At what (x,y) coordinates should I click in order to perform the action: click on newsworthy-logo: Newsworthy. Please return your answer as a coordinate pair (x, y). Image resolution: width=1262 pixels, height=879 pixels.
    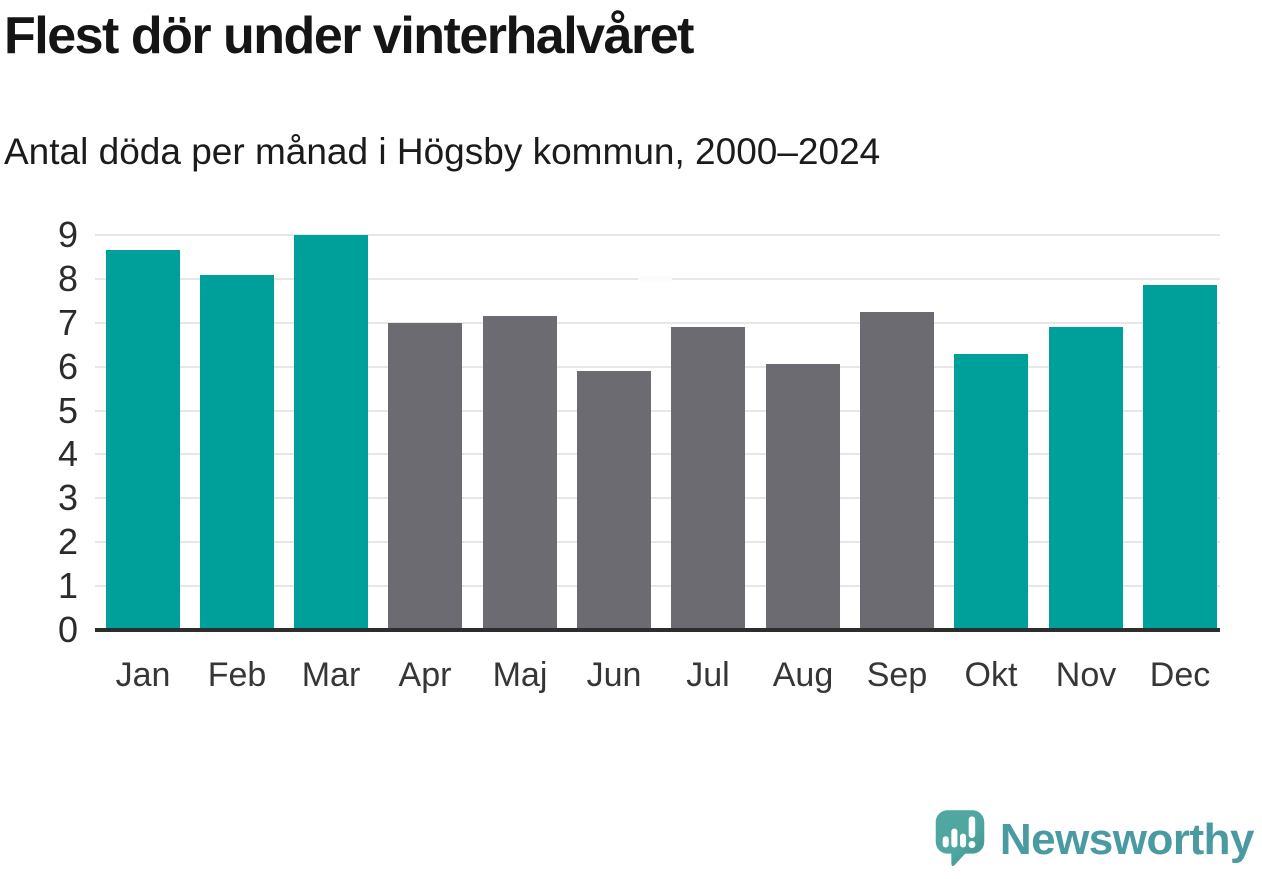
    Looking at the image, I should click on (1094, 840).